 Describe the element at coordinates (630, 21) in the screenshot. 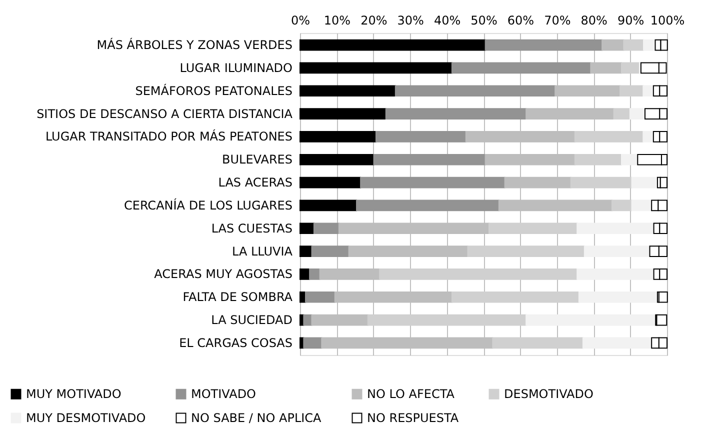

I see `x-tick-label: 90%` at that location.